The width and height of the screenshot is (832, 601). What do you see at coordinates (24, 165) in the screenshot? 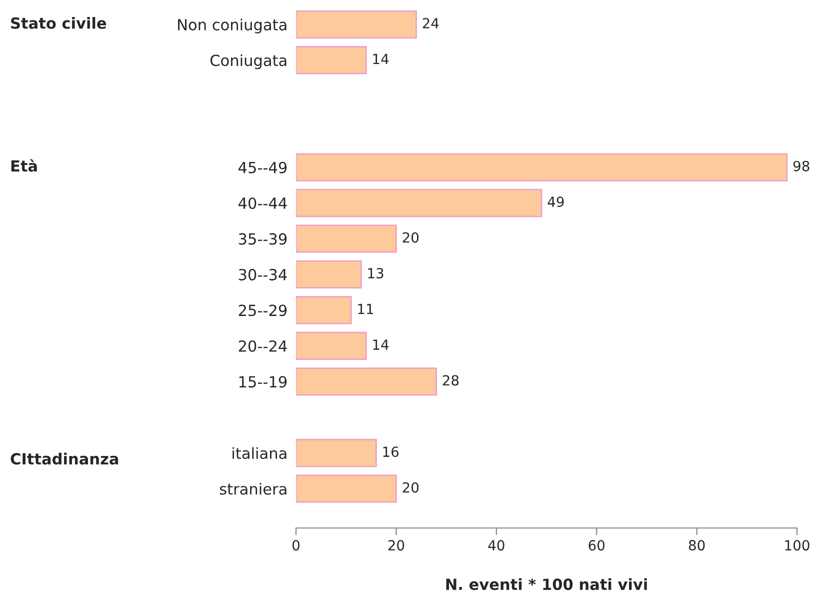
I see `text: Età` at bounding box center [24, 165].